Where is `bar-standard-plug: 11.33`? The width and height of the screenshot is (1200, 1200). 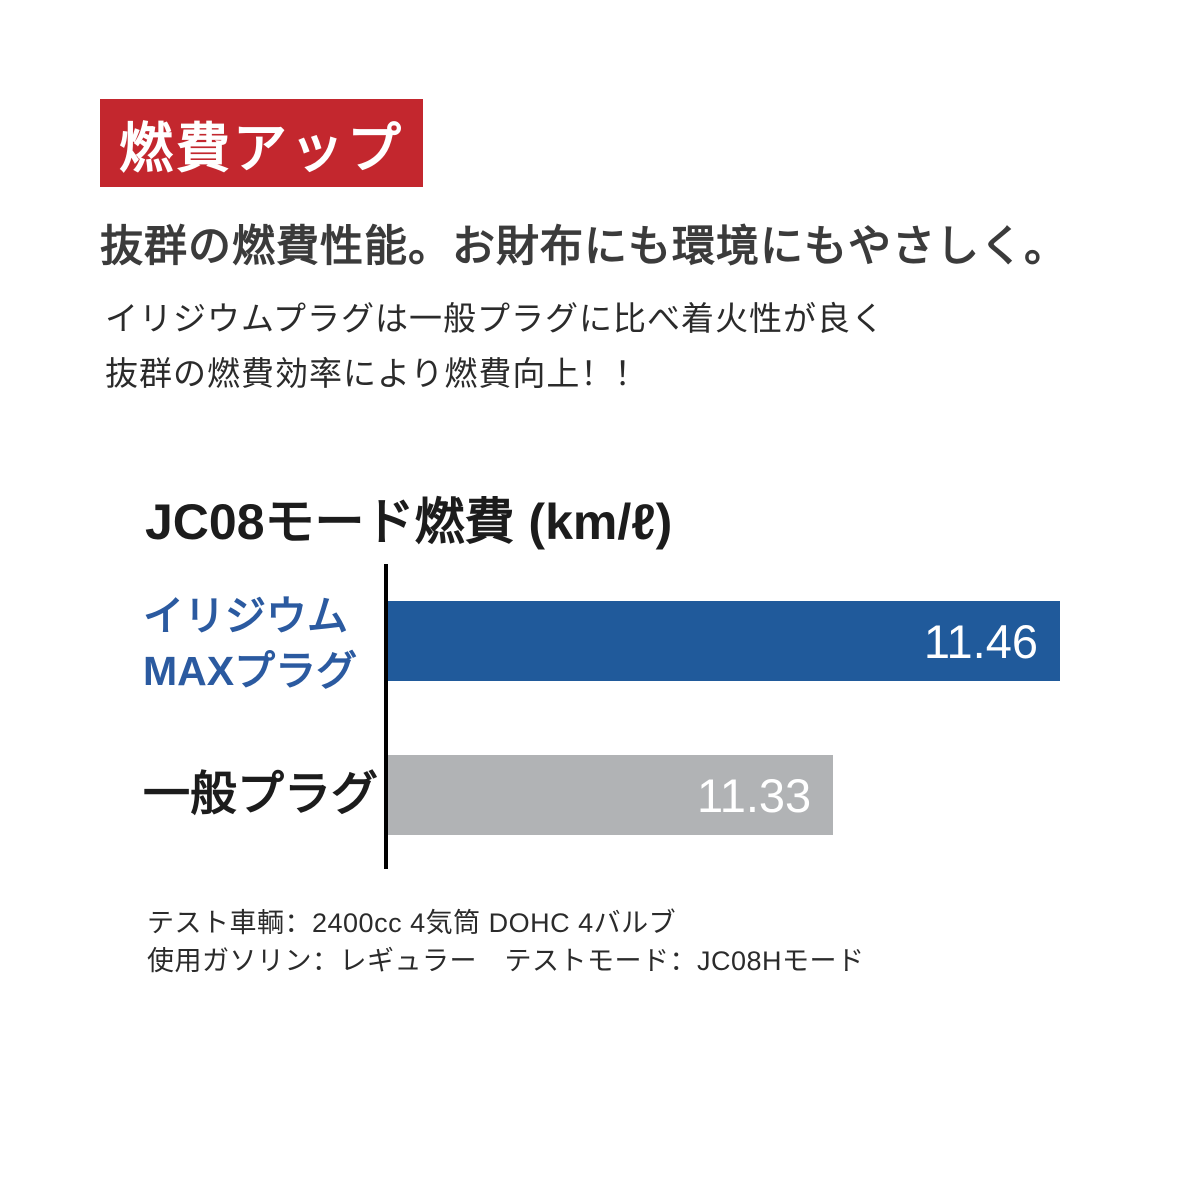
bar-standard-plug: 11.33 is located at coordinates (611, 795).